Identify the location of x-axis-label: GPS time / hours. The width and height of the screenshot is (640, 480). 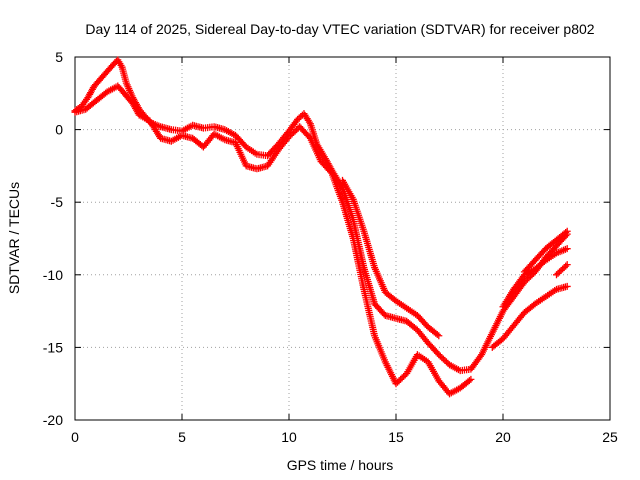
(340, 465).